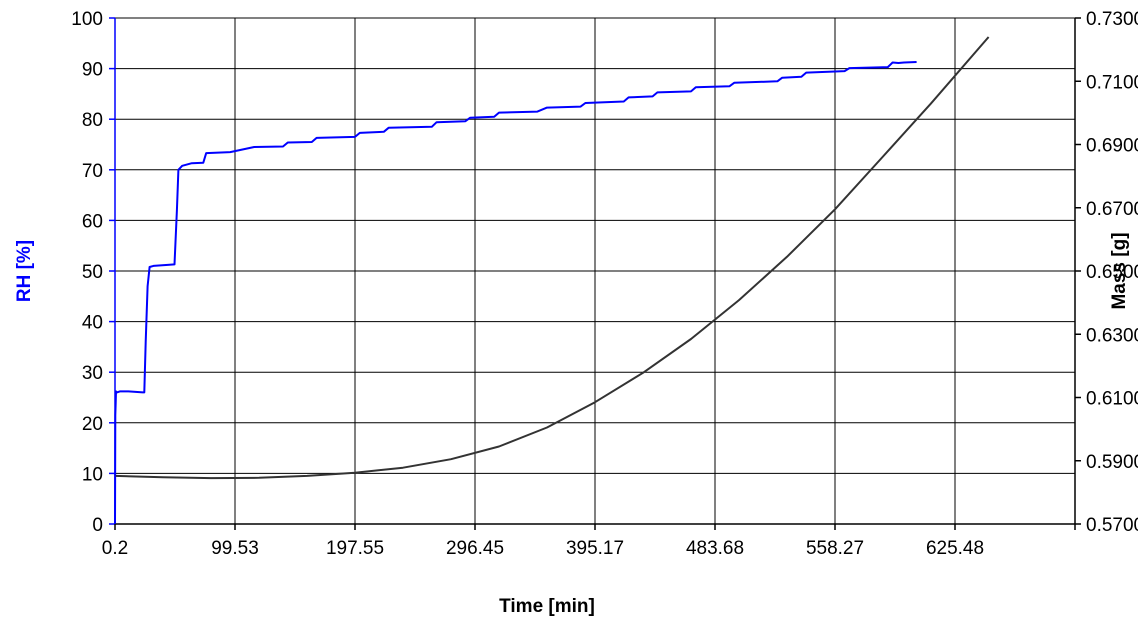 The image size is (1138, 626). I want to click on y-left-tick-label: 0, so click(97, 525).